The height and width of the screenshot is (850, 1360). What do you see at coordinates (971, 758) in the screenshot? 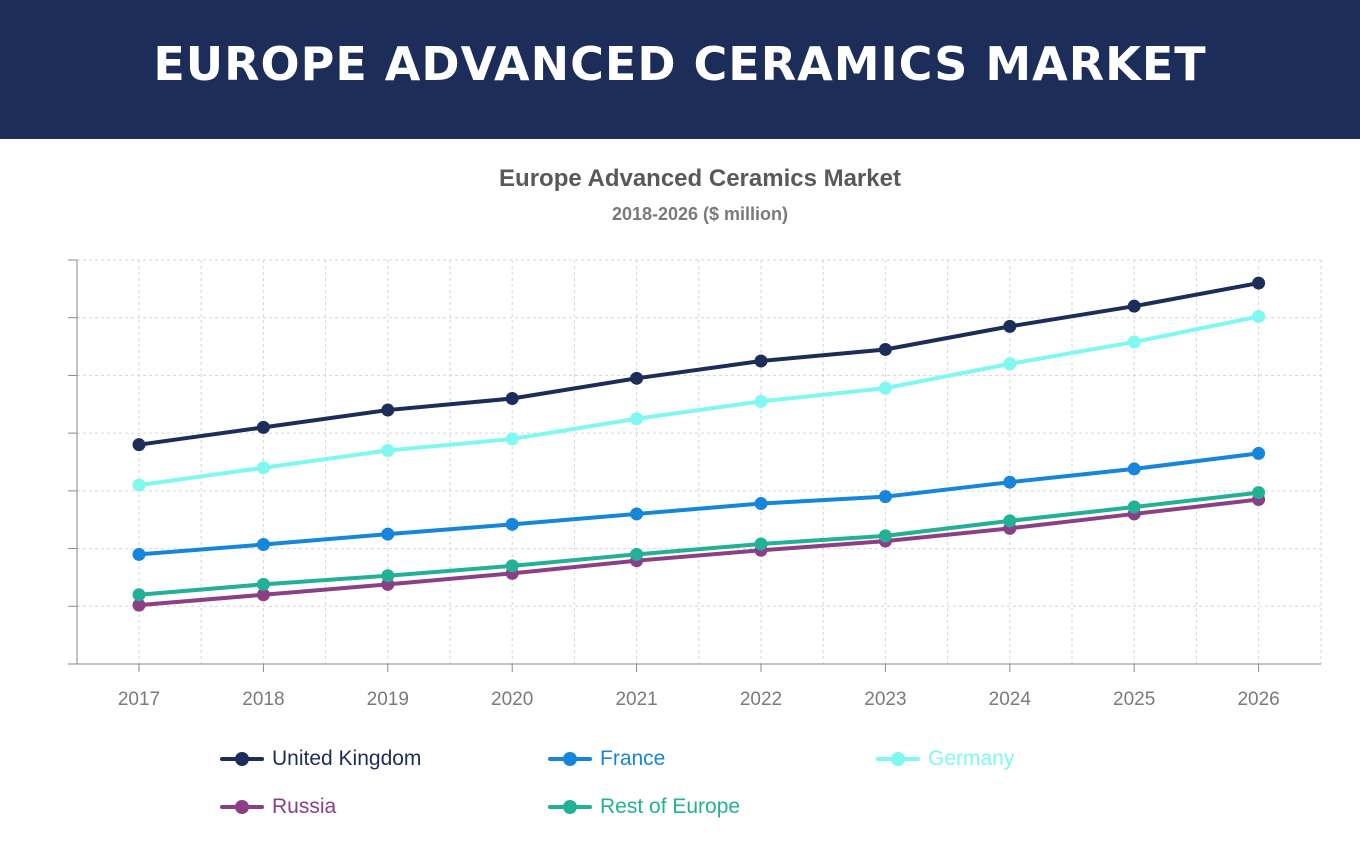
I see `legend-label: Germany` at bounding box center [971, 758].